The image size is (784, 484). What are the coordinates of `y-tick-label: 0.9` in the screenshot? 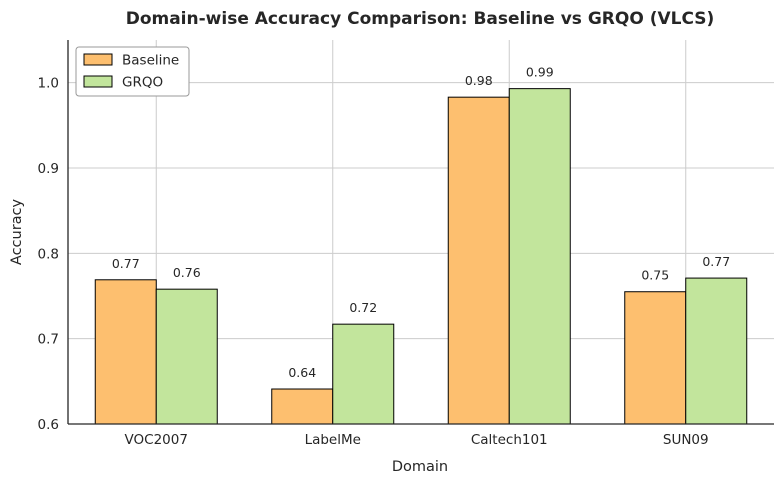 It's located at (48, 169).